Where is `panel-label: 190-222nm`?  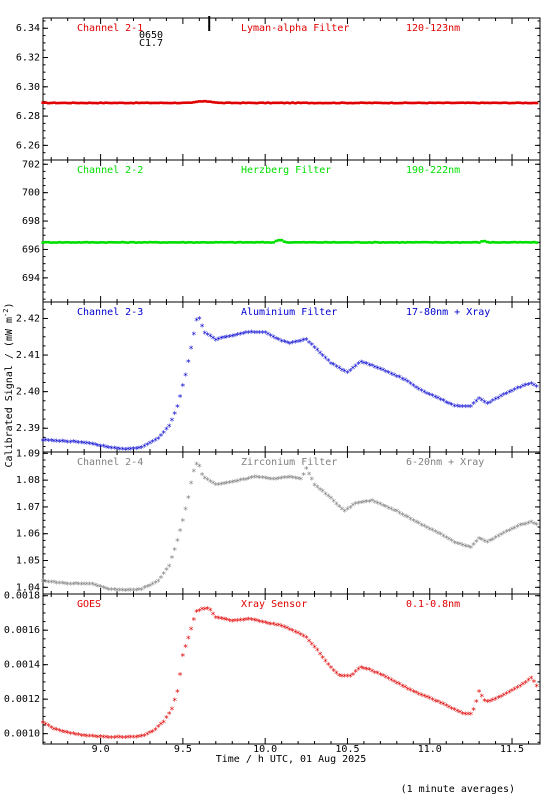 panel-label: 190-222nm is located at coordinates (433, 170).